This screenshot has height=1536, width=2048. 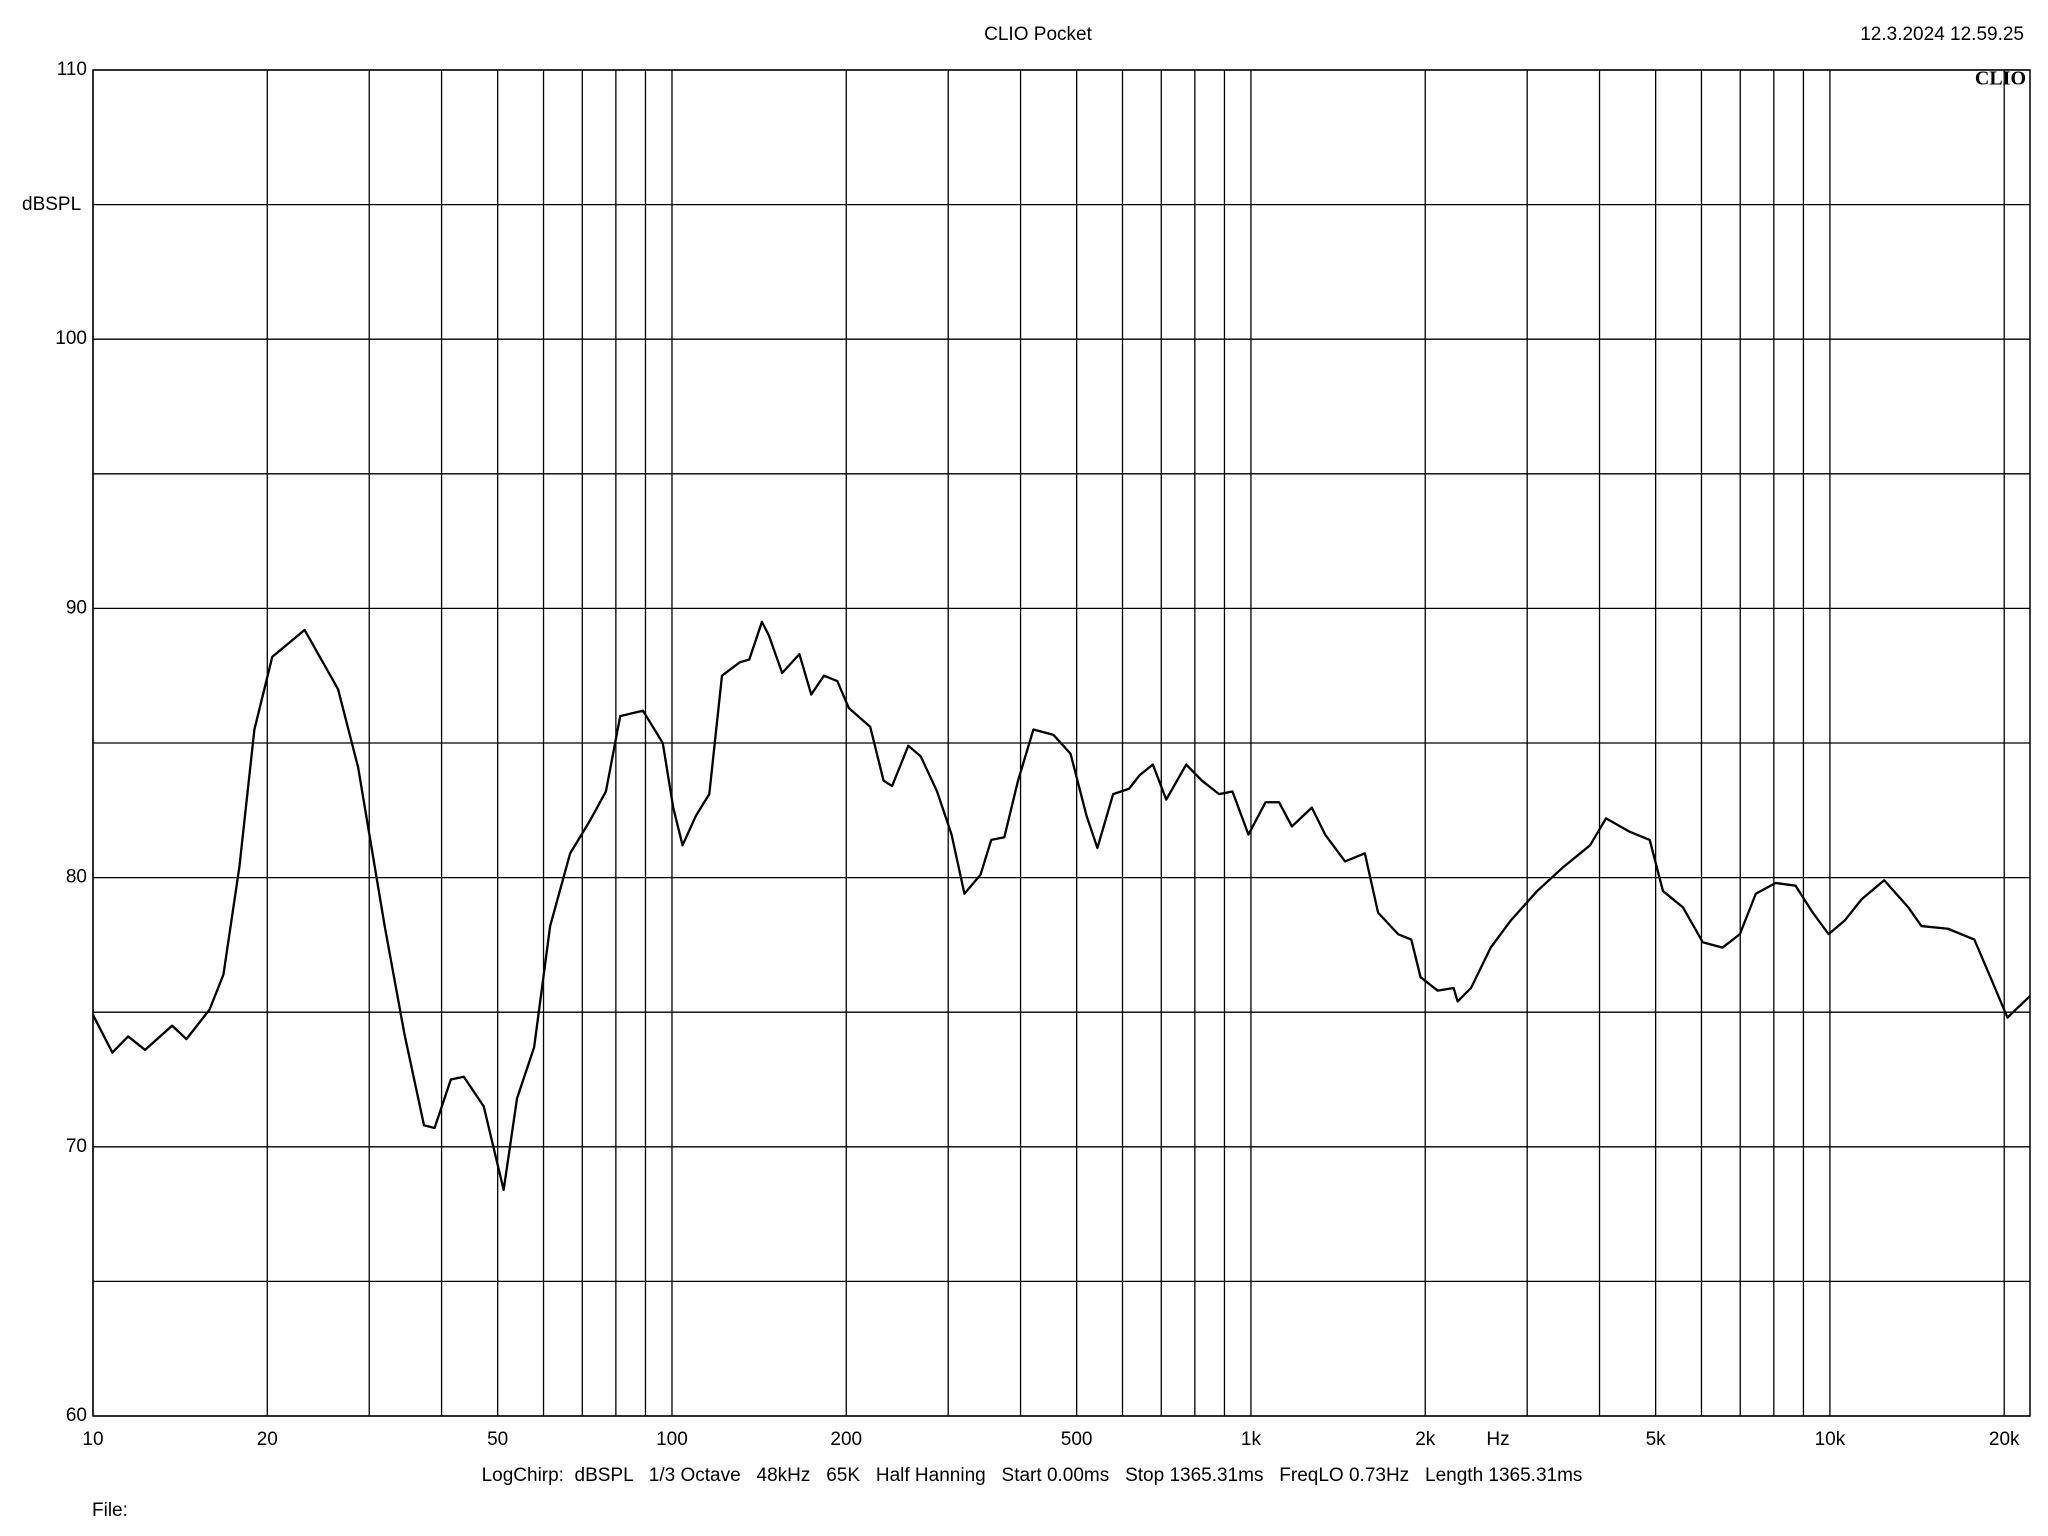 What do you see at coordinates (2004, 1439) in the screenshot?
I see `x-tick-label: 20k` at bounding box center [2004, 1439].